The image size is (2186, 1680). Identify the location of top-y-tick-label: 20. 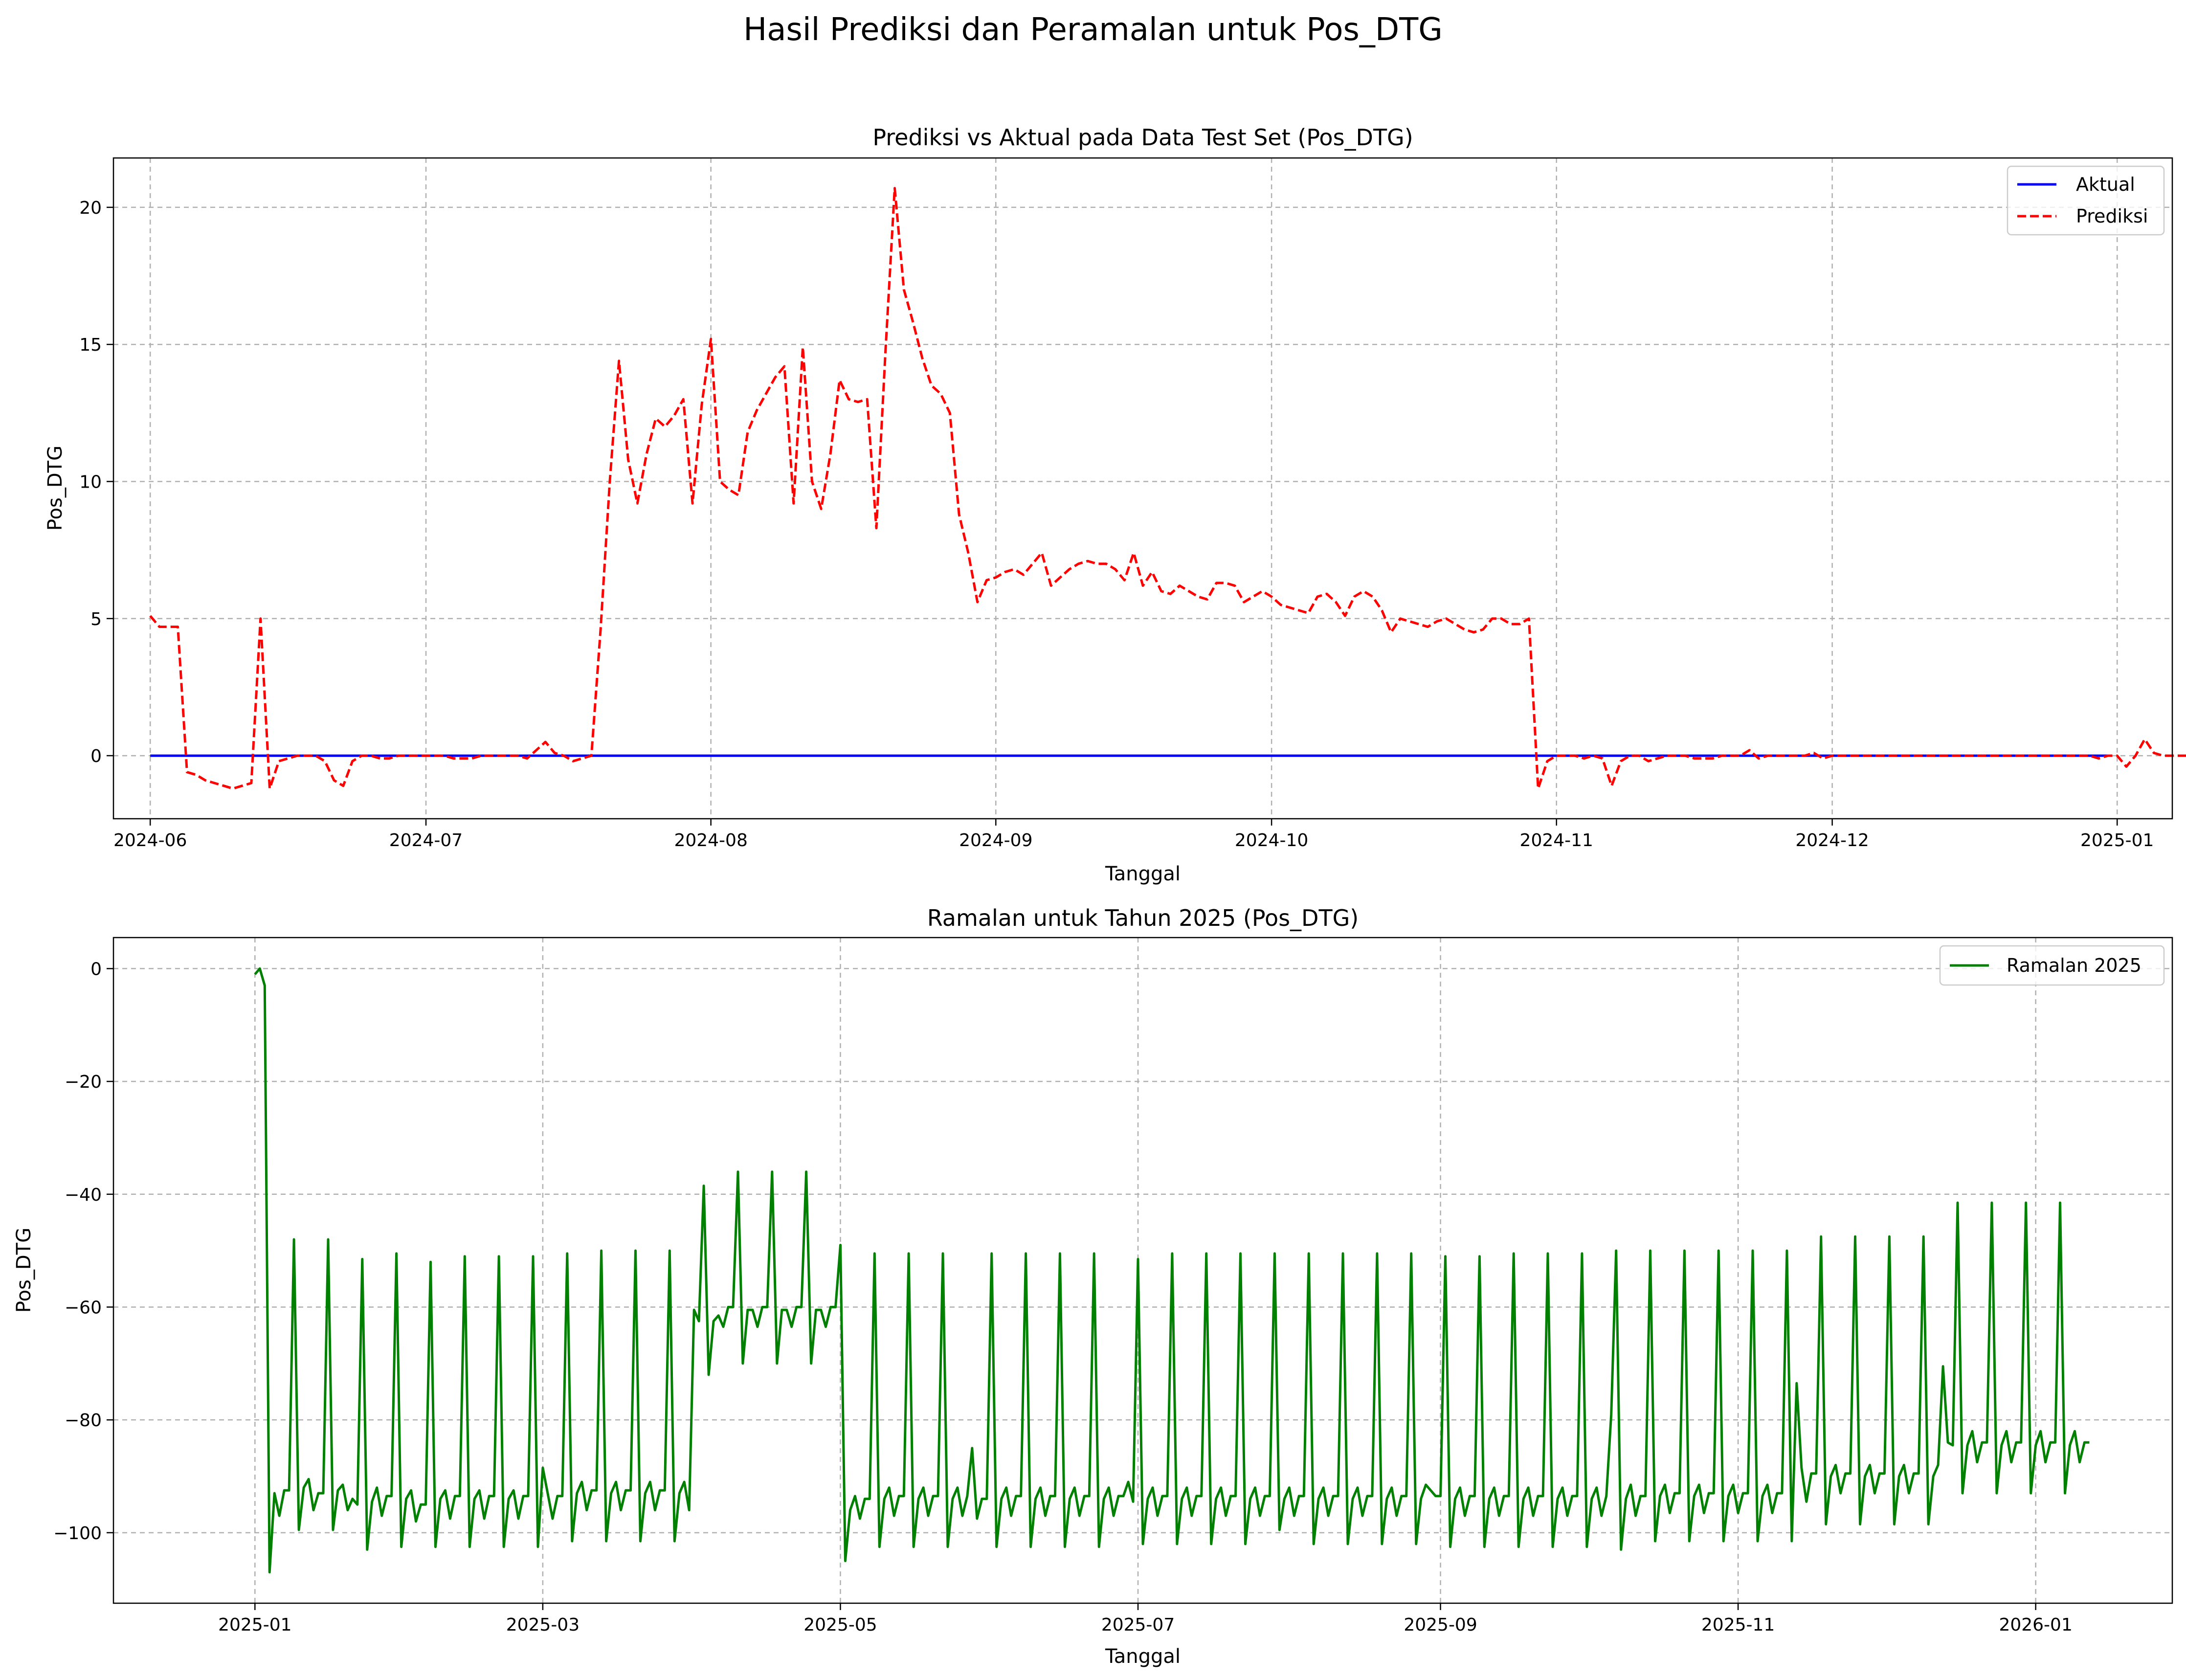
(90, 208).